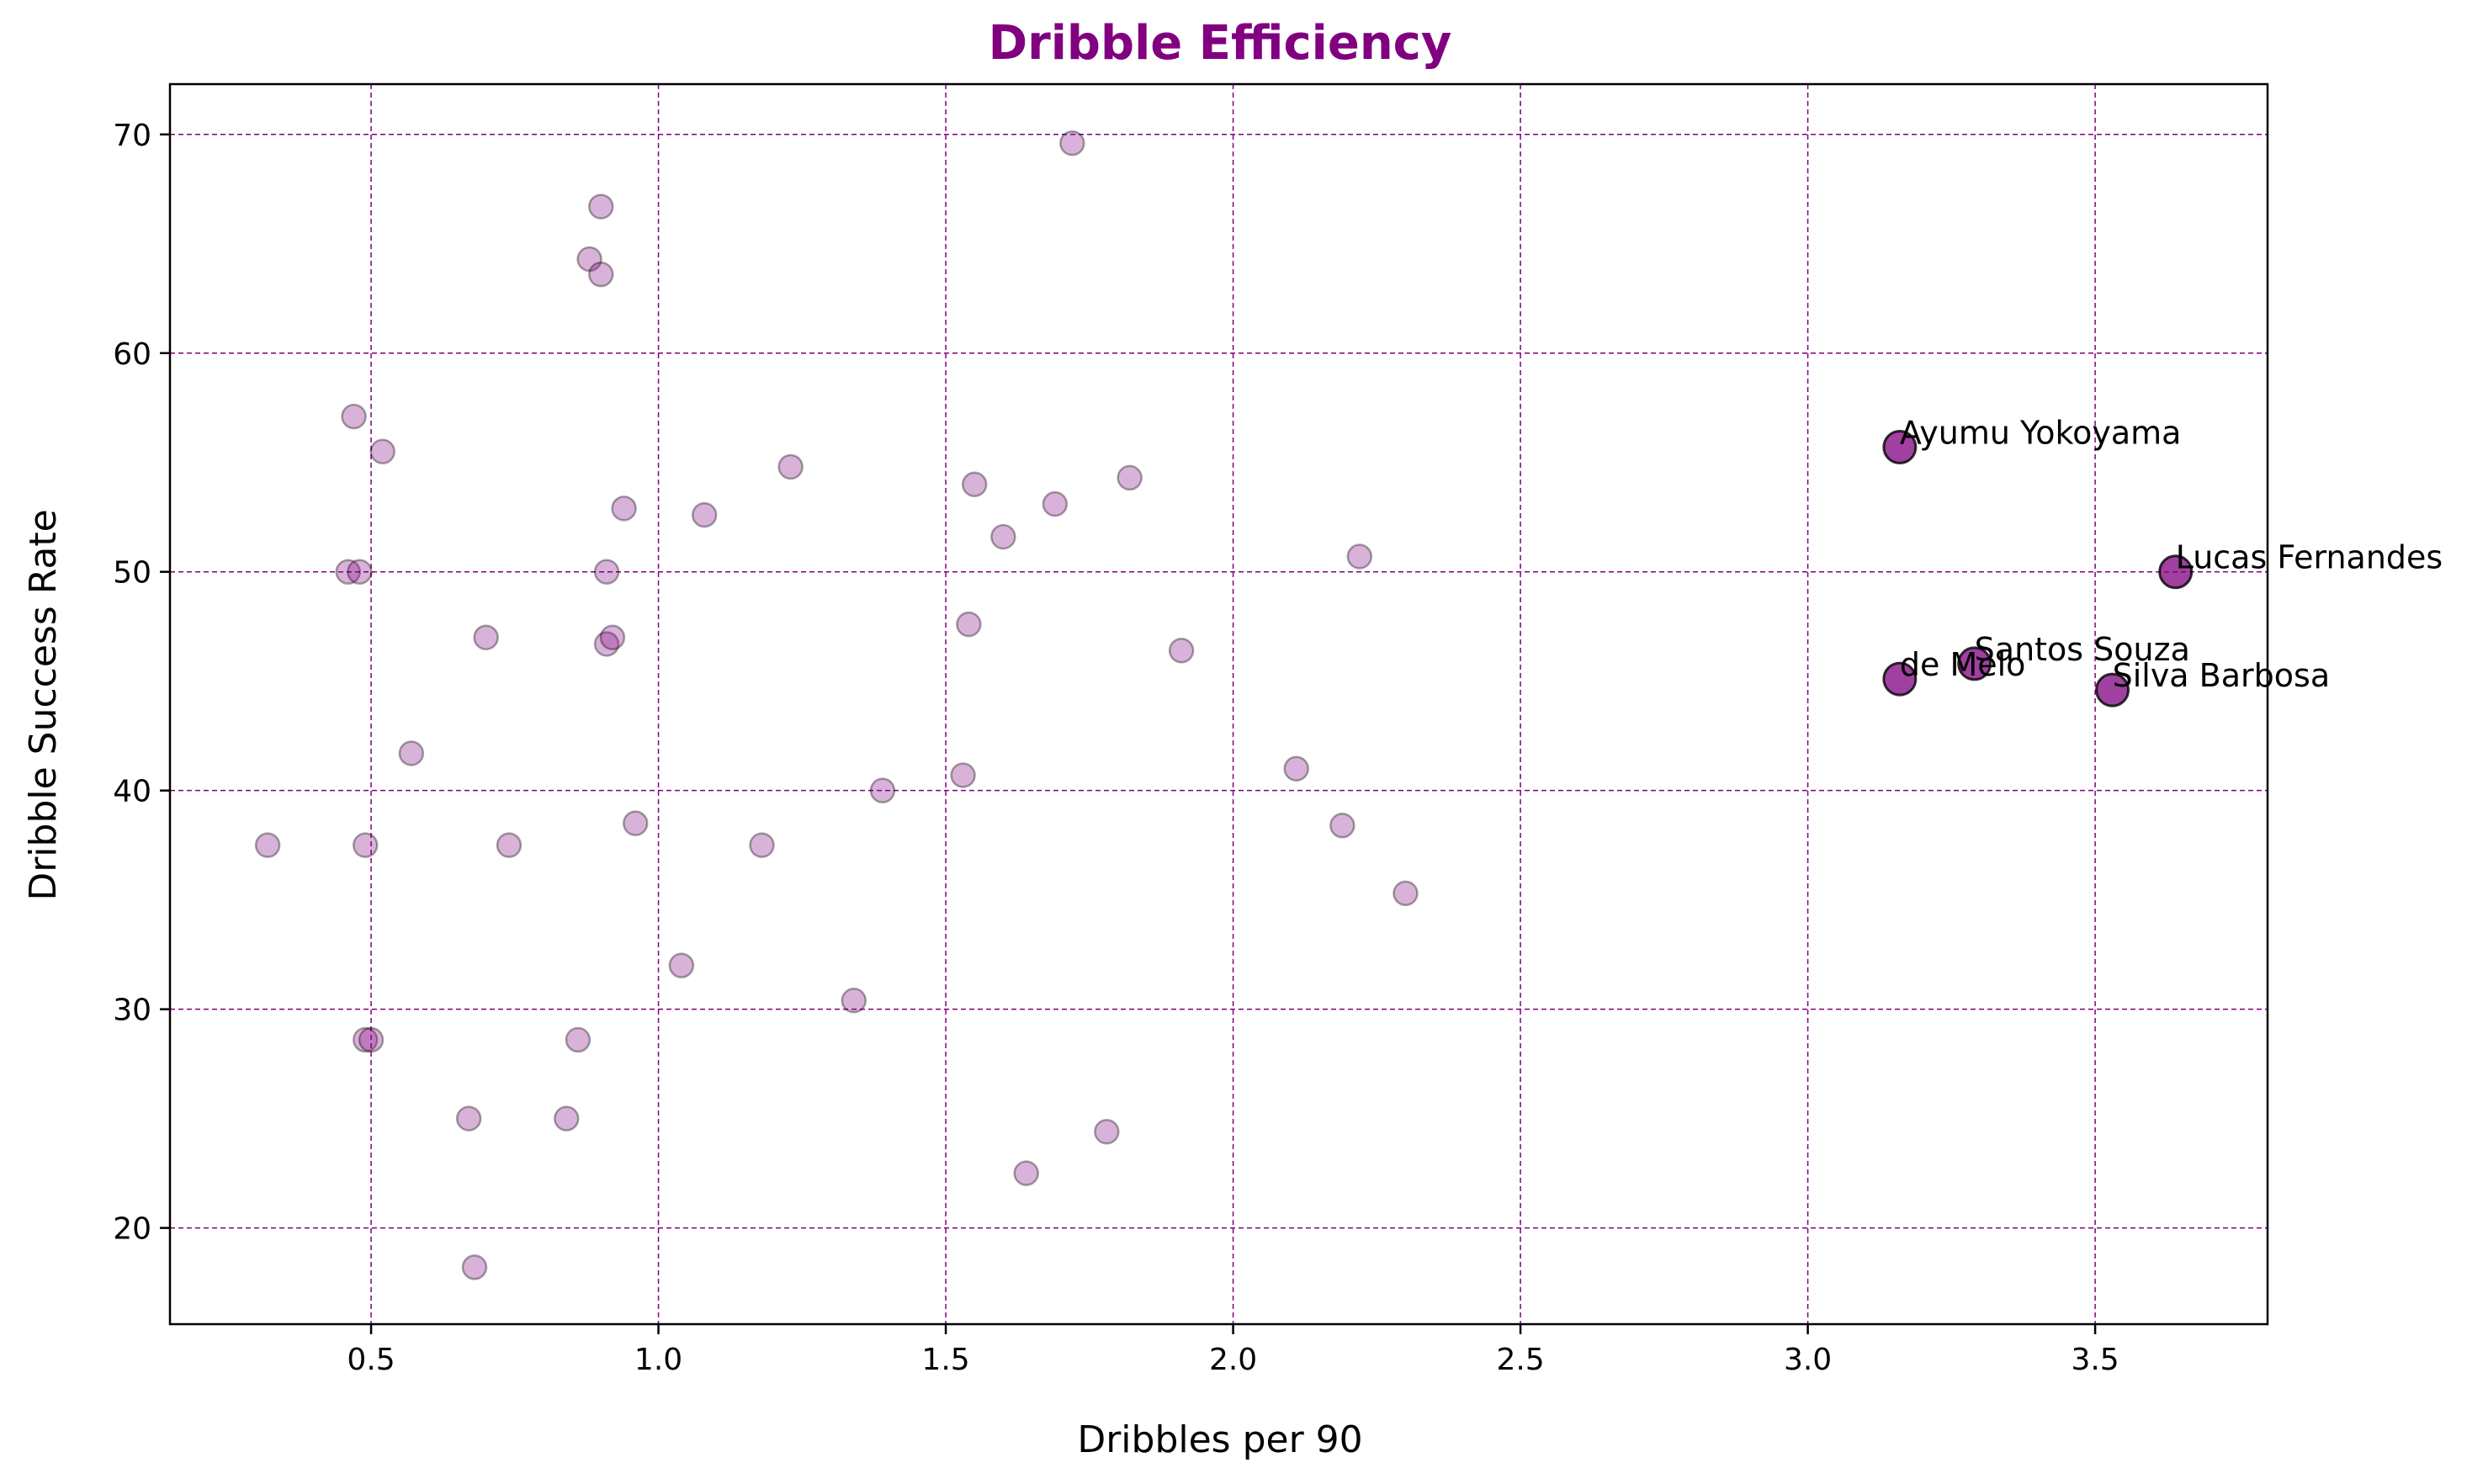  What do you see at coordinates (371, 1360) in the screenshot?
I see `x-tick-label: 0.5` at bounding box center [371, 1360].